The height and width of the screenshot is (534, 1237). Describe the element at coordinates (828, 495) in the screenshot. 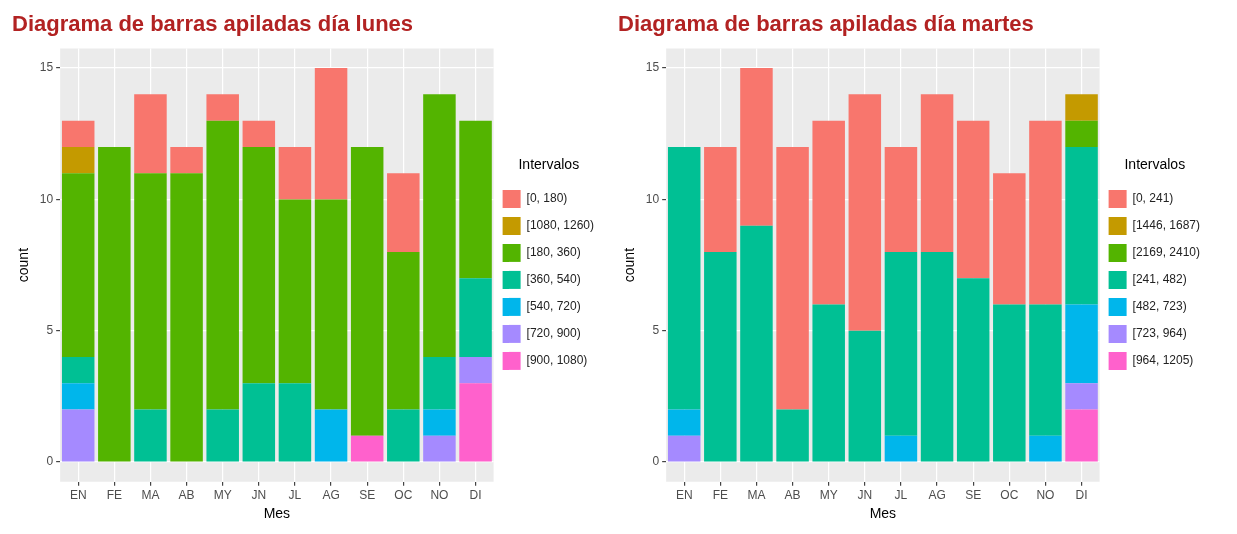

I see `x-tick-label: MY` at that location.